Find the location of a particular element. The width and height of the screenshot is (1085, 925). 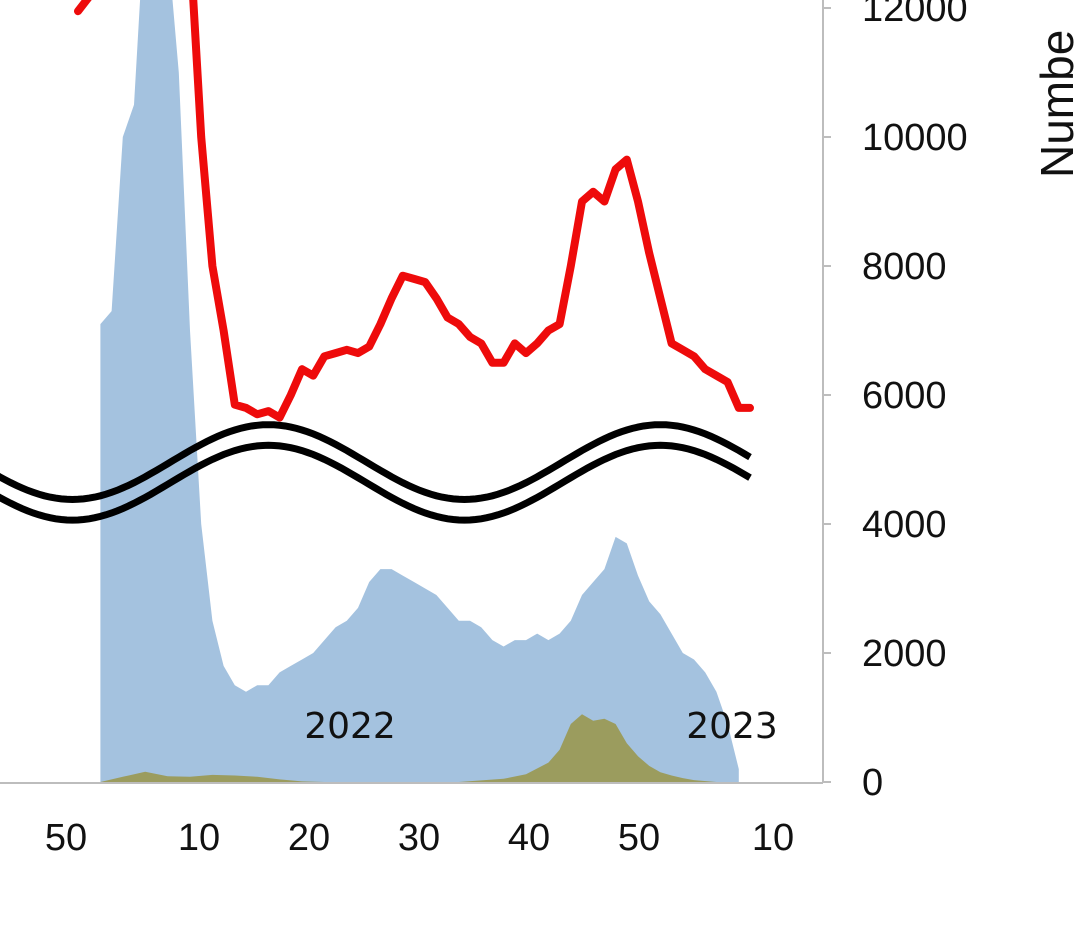

olive-area-series is located at coordinates (419, 748).